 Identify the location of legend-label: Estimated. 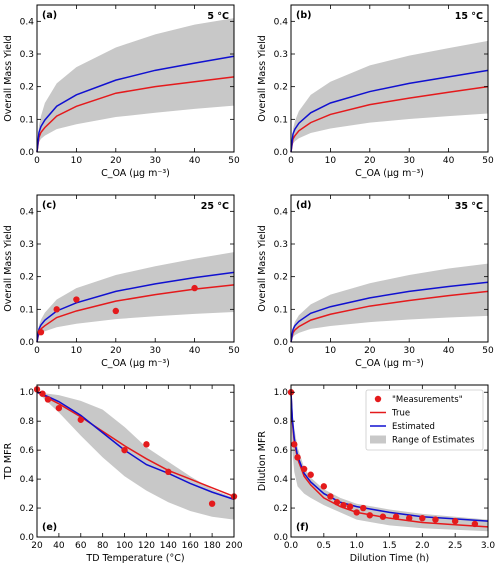
(413, 427).